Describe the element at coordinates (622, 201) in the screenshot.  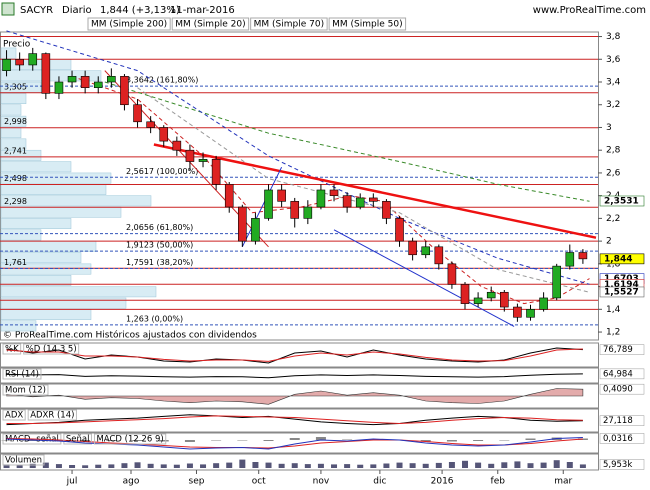
I see `price-label-box` at that location.